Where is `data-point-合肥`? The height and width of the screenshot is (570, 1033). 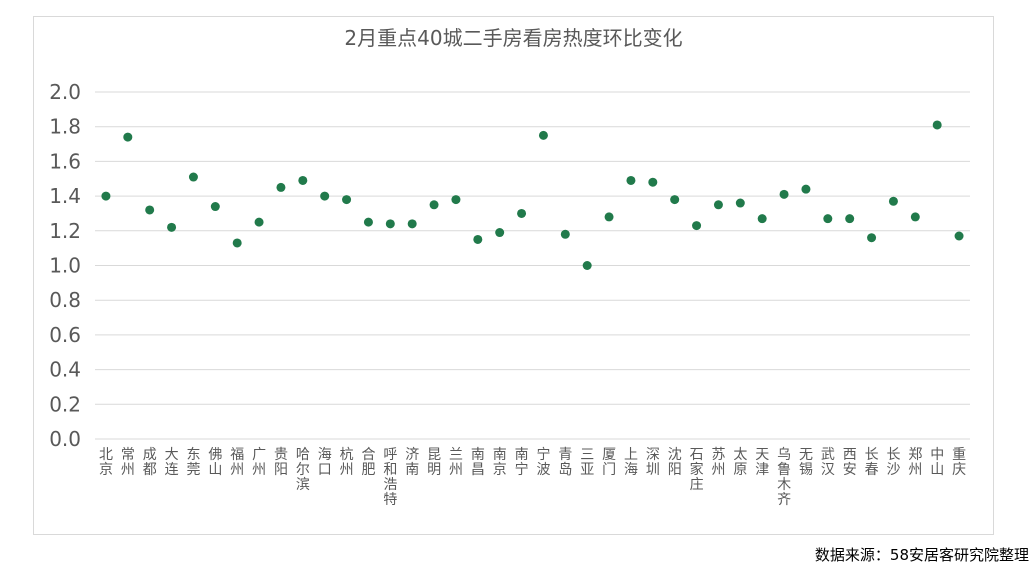 data-point-合肥 is located at coordinates (368, 222).